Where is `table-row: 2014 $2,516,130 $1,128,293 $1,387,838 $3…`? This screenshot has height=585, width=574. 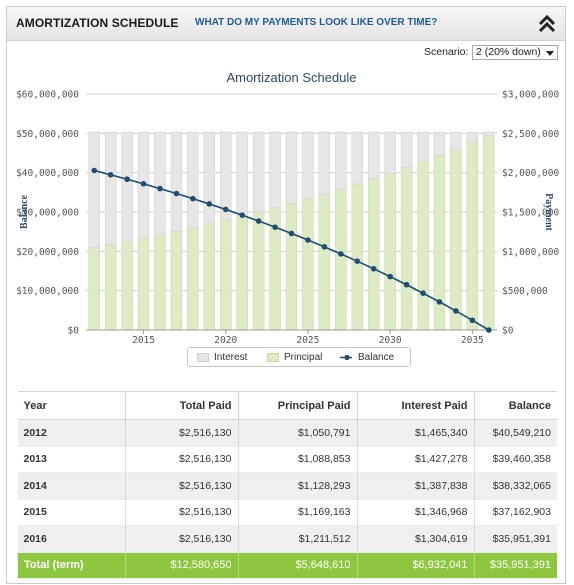
table-row: 2014 $2,516,130 $1,128,293 $1,387,838 $3… is located at coordinates (287, 486).